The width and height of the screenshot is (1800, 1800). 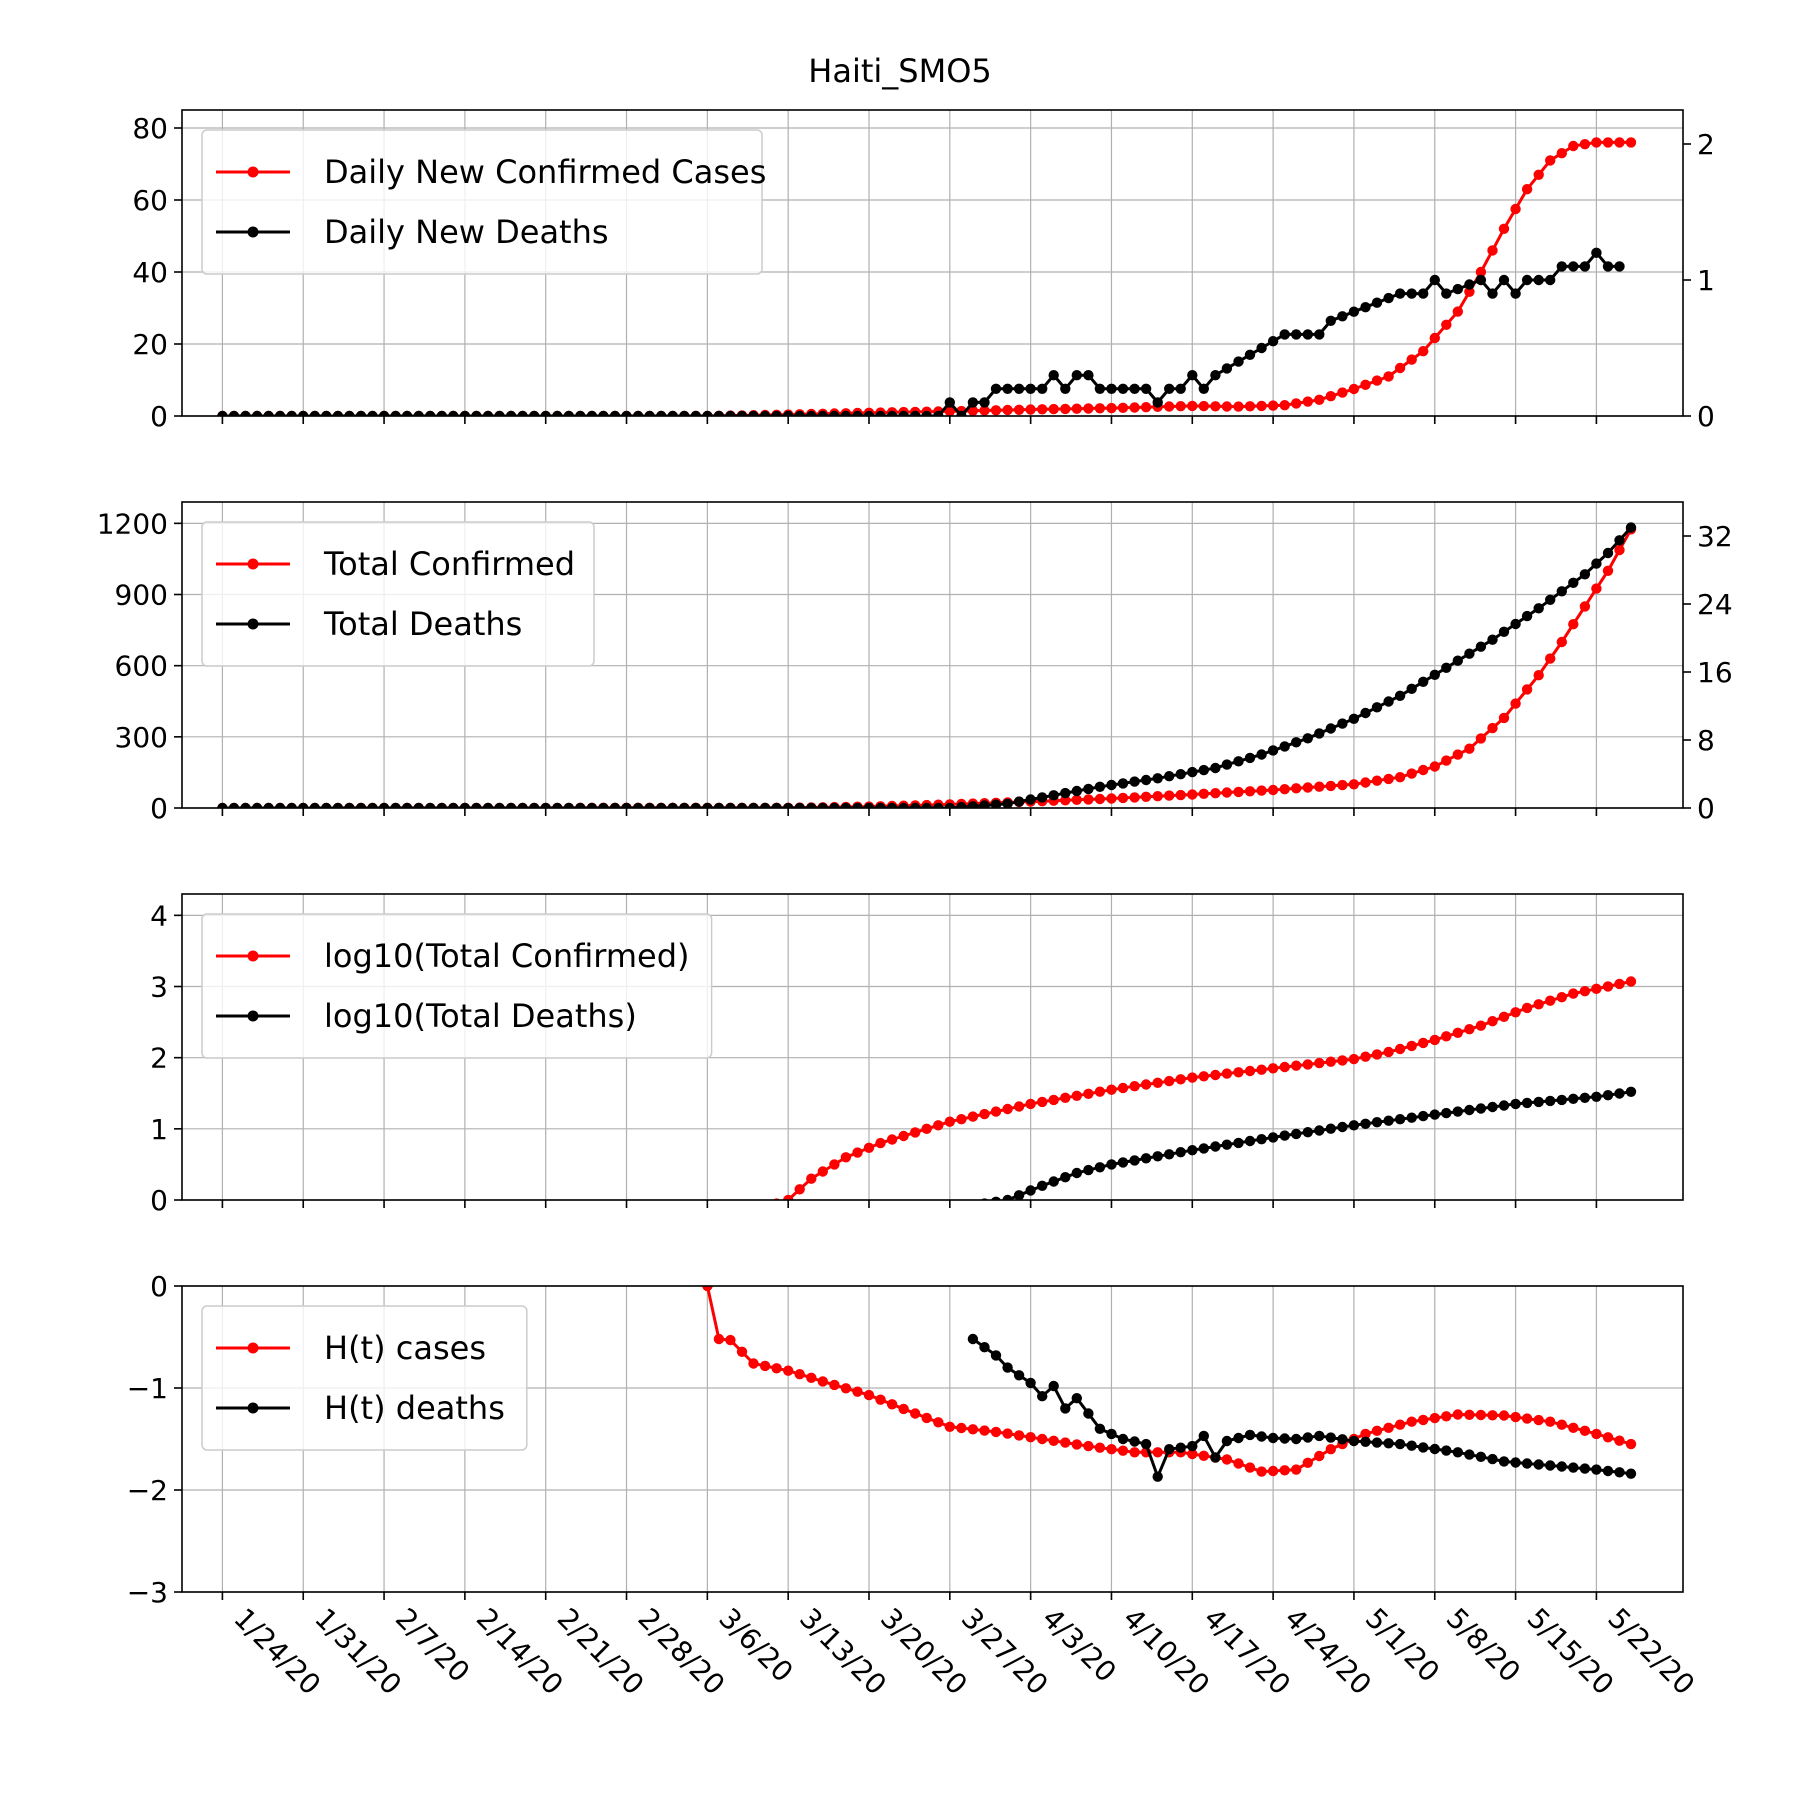 I want to click on legend-label: H(t) cases, so click(x=405, y=1348).